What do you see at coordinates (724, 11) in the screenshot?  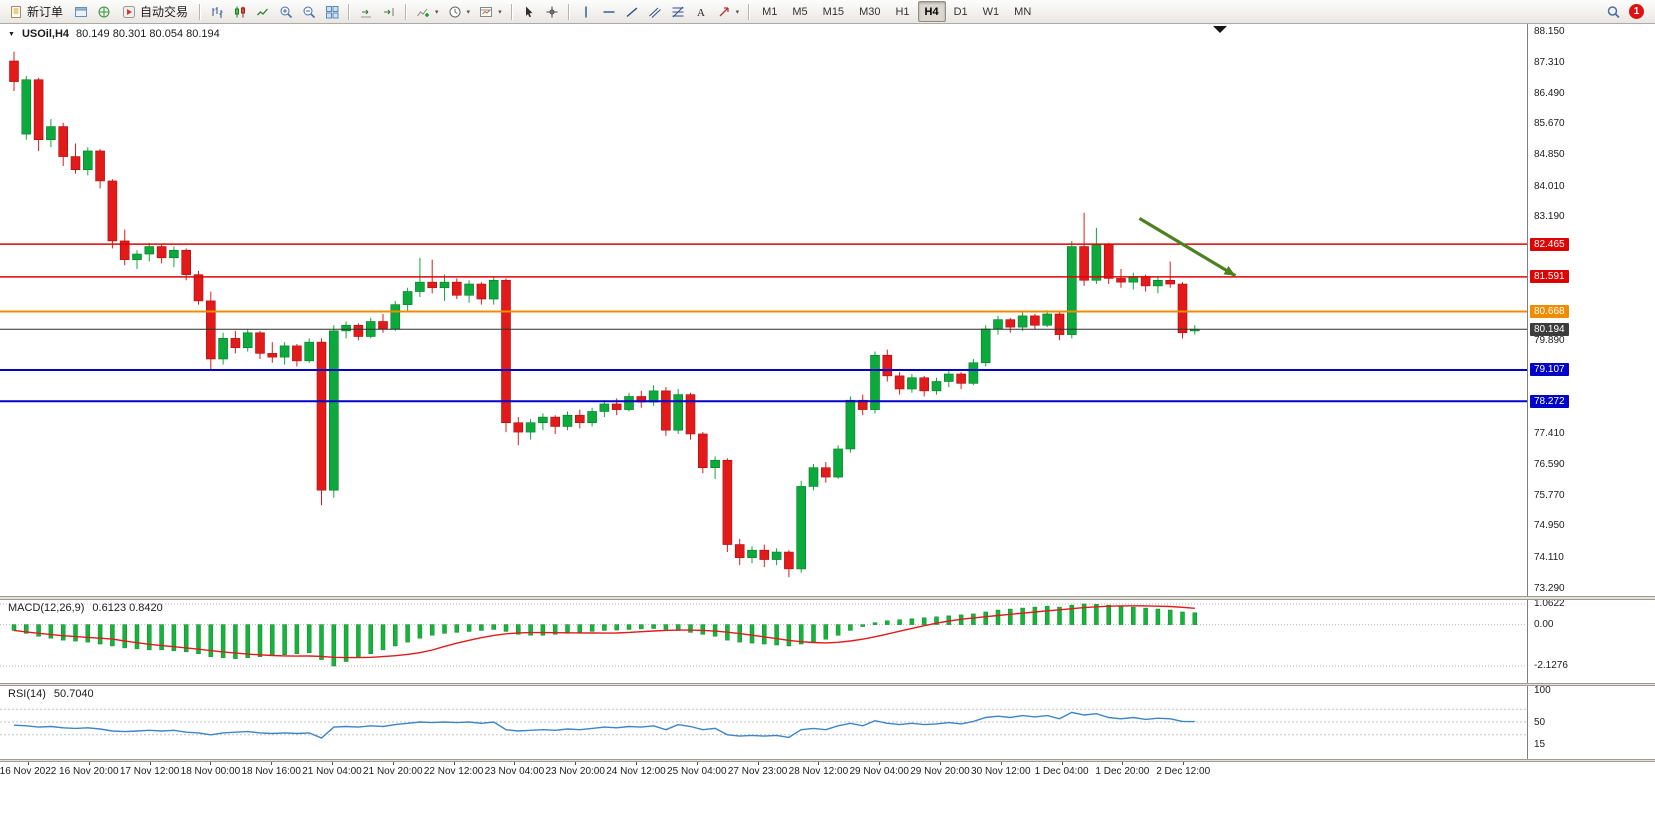 I see `arrows-icon` at bounding box center [724, 11].